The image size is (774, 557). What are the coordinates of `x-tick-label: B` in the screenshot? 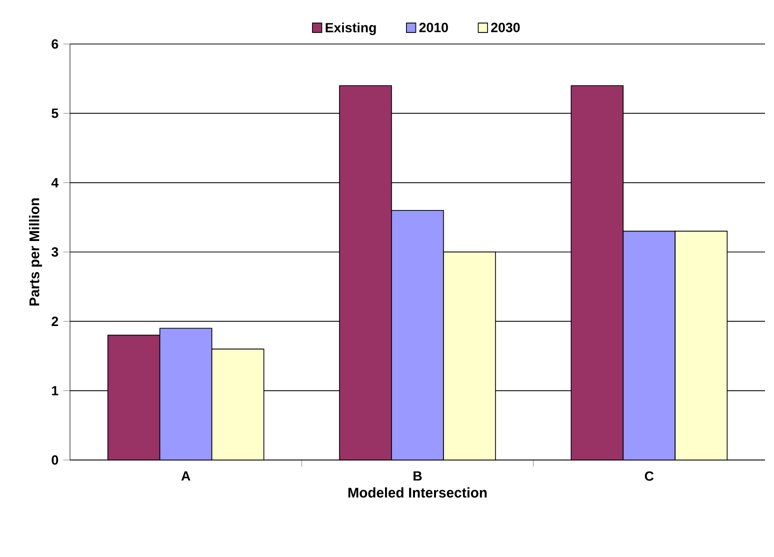 It's located at (418, 476).